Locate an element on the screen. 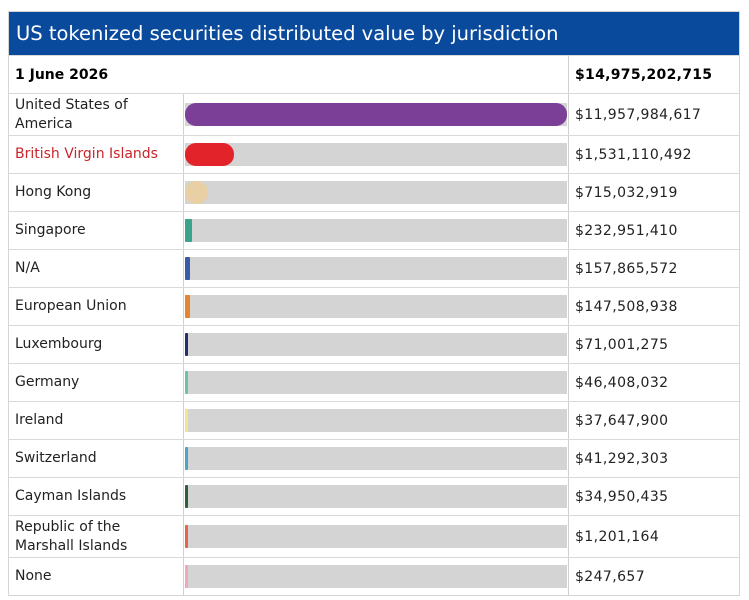  column-divider is located at coordinates (568, 74).